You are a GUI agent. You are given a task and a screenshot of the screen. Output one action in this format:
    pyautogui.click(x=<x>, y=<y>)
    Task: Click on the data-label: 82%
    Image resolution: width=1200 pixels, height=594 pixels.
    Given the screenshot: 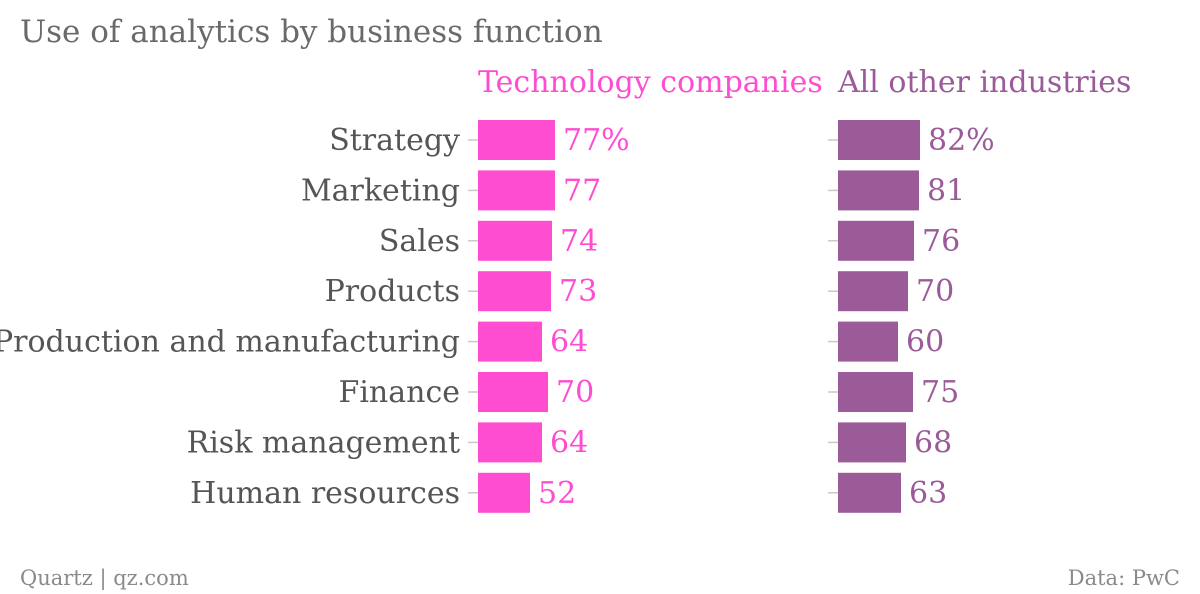 What is the action you would take?
    pyautogui.click(x=961, y=140)
    